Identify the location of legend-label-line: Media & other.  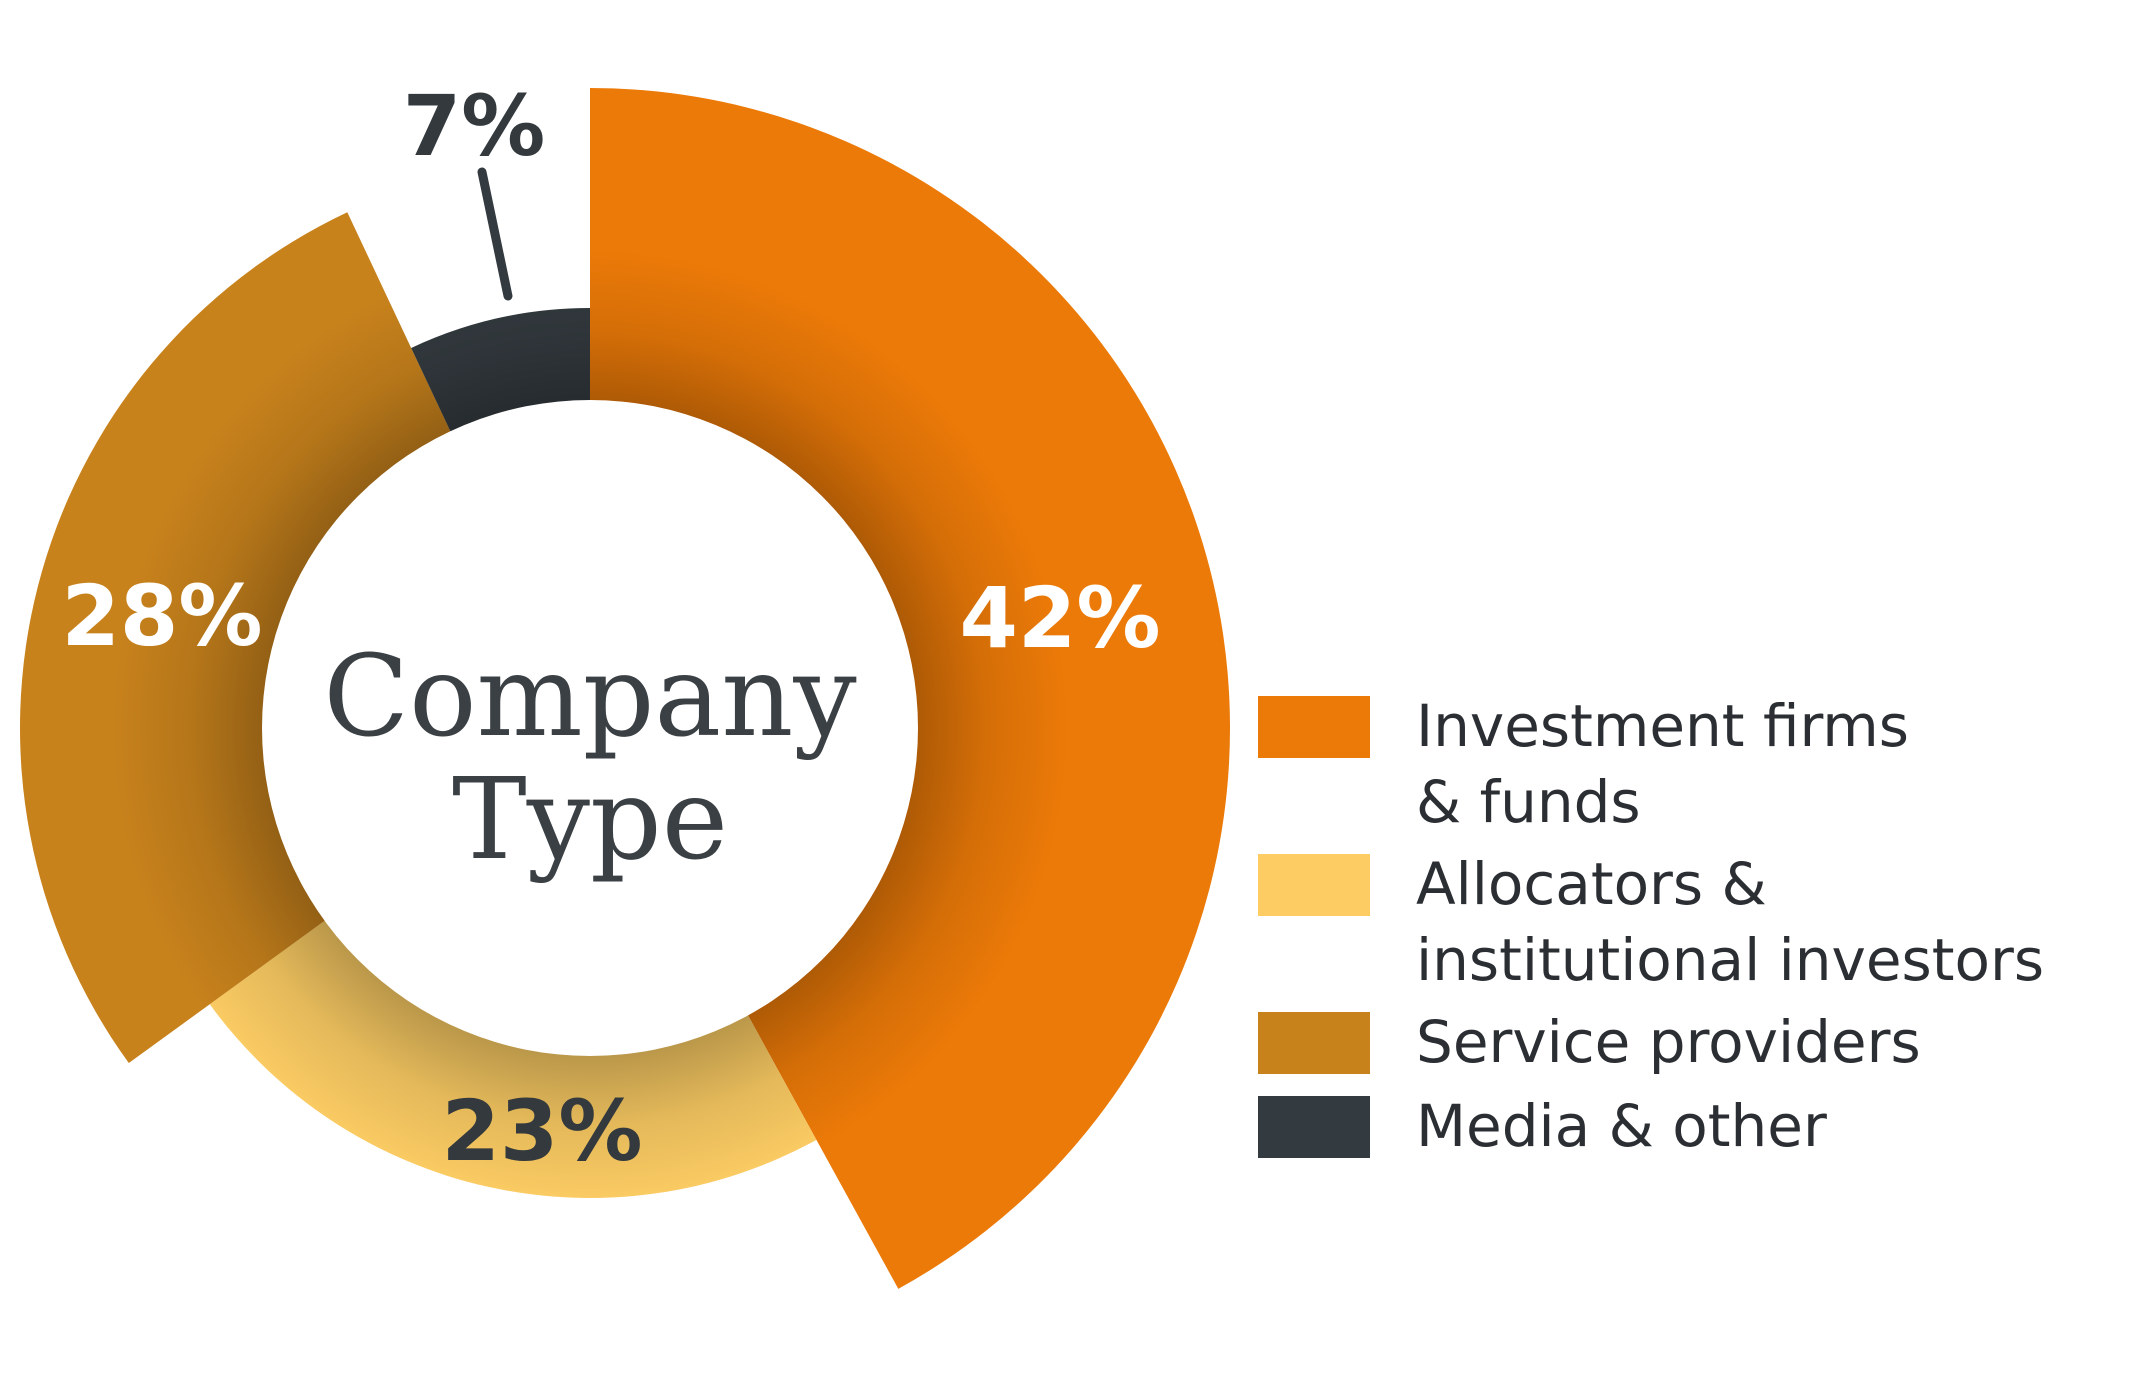
(1621, 1126).